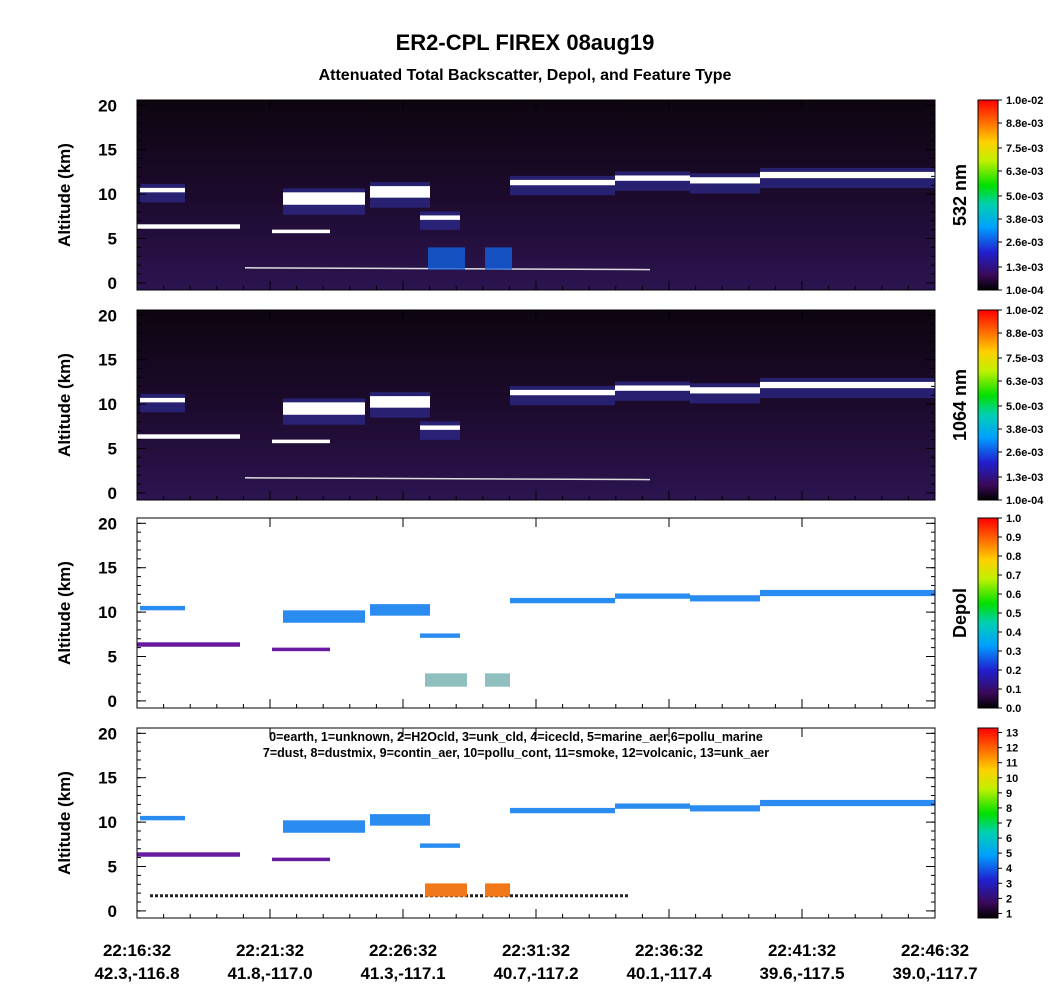 The image size is (1050, 1005). I want to click on x-tick-location: 40.1,-117.4, so click(669, 973).